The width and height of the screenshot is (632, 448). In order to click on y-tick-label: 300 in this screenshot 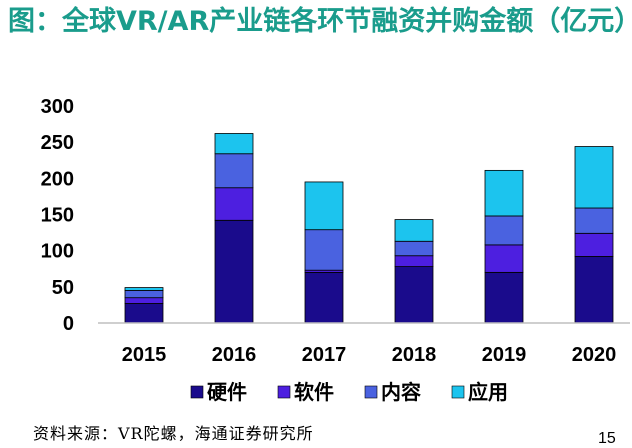, I will do `click(57, 107)`.